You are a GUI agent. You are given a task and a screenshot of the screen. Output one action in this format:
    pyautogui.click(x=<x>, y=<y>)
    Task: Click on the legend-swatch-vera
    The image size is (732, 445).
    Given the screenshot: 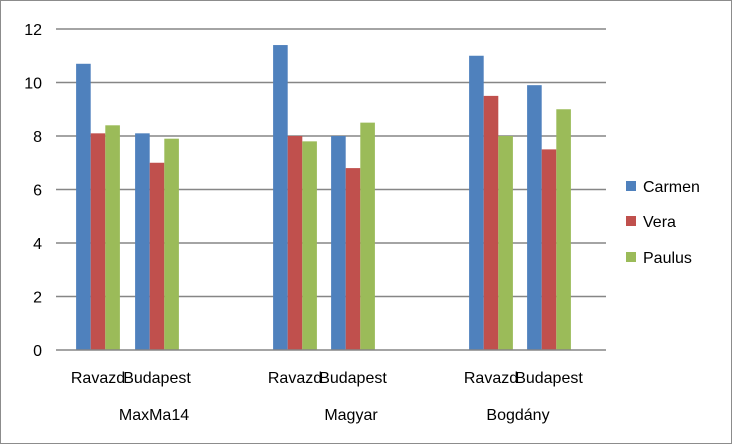 What is the action you would take?
    pyautogui.click(x=631, y=221)
    